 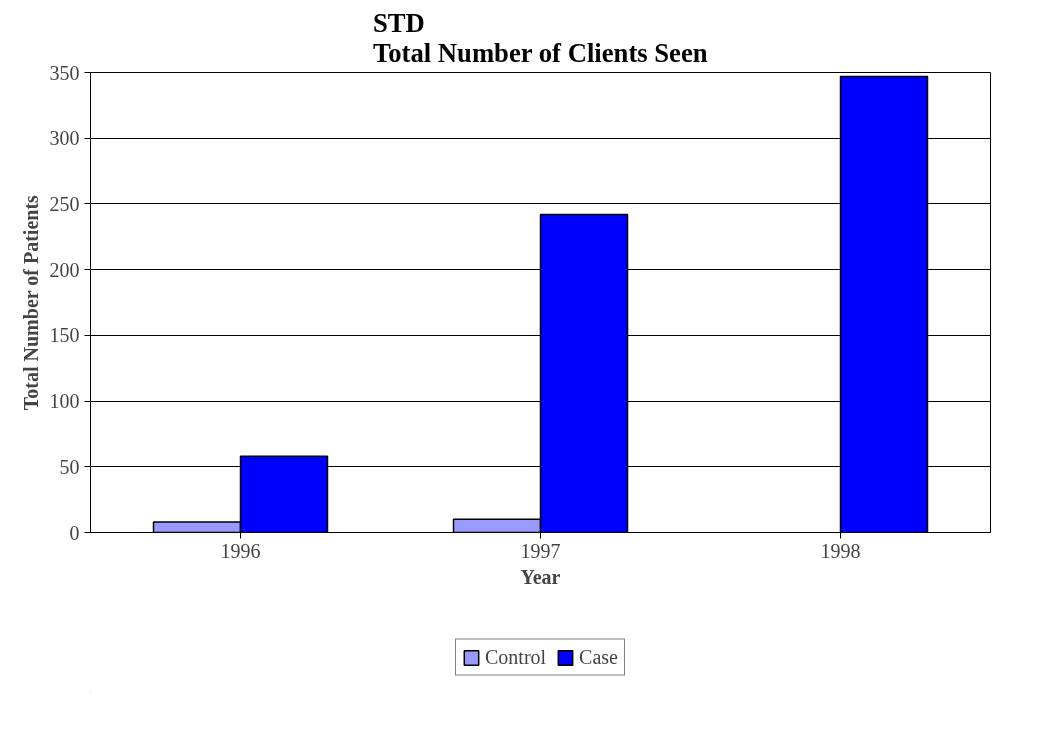 I want to click on x-tick-label: 1996, so click(x=240, y=550).